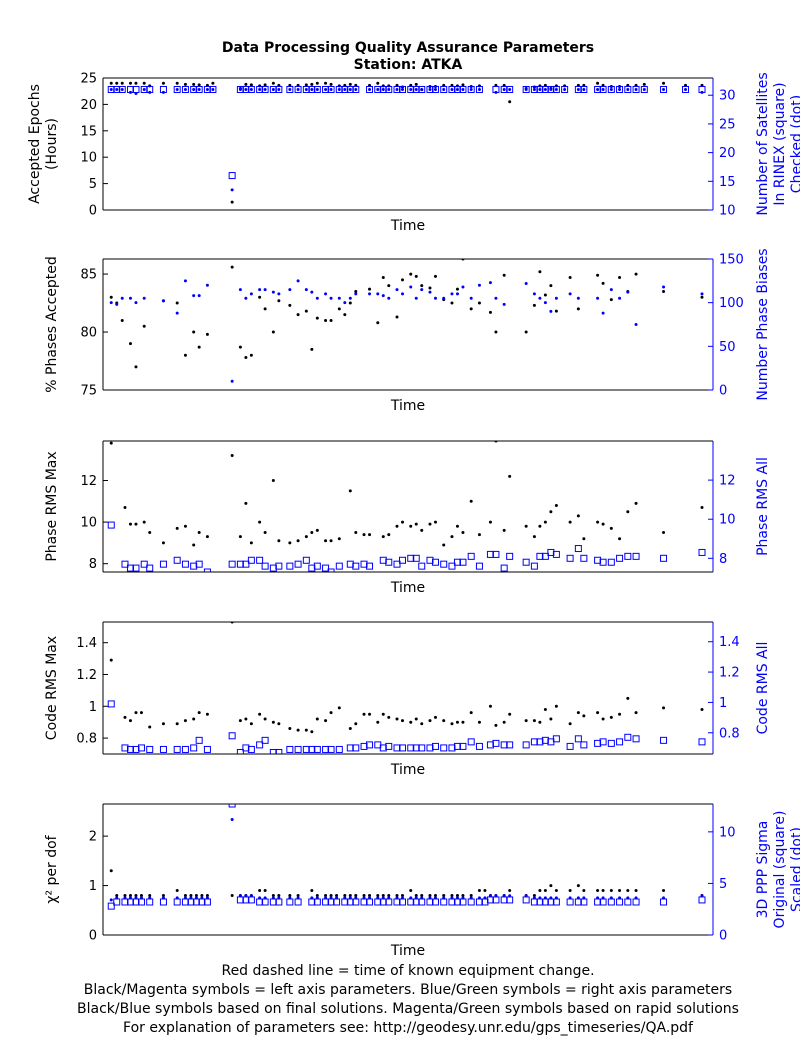  Describe the element at coordinates (406, 506) in the screenshot. I see `plot-area` at that location.